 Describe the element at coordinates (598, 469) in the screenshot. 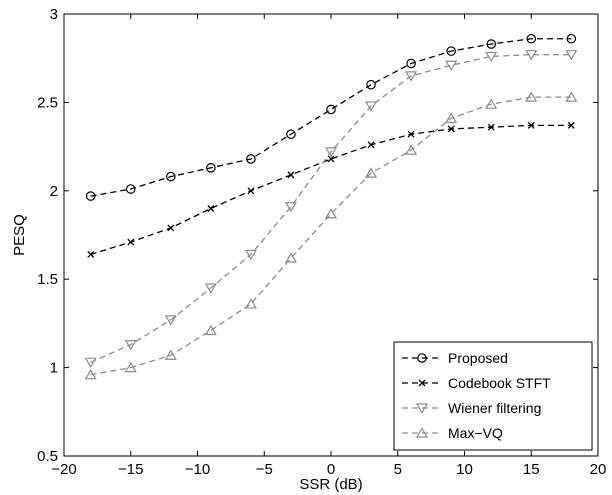

I see `x-tick-label: 20` at that location.